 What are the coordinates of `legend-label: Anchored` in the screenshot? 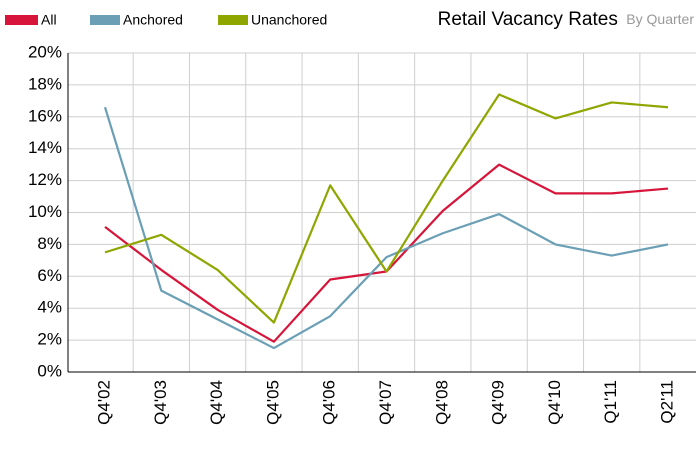 It's located at (153, 20).